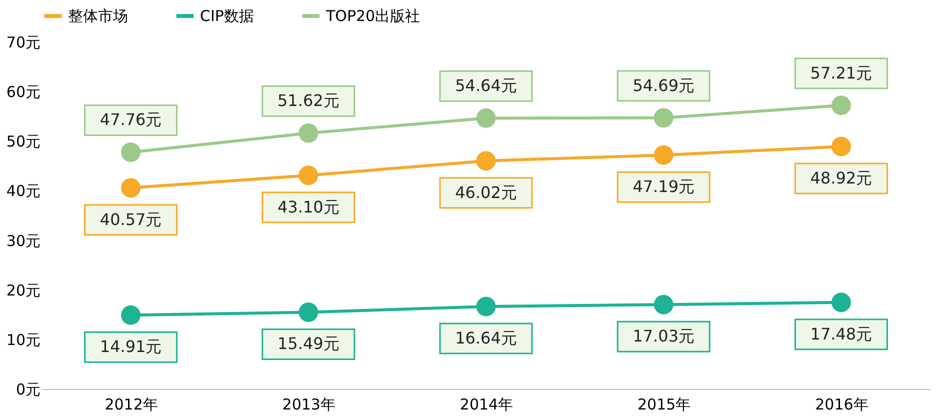 The height and width of the screenshot is (417, 945). I want to click on data-label: 54.64元, so click(486, 86).